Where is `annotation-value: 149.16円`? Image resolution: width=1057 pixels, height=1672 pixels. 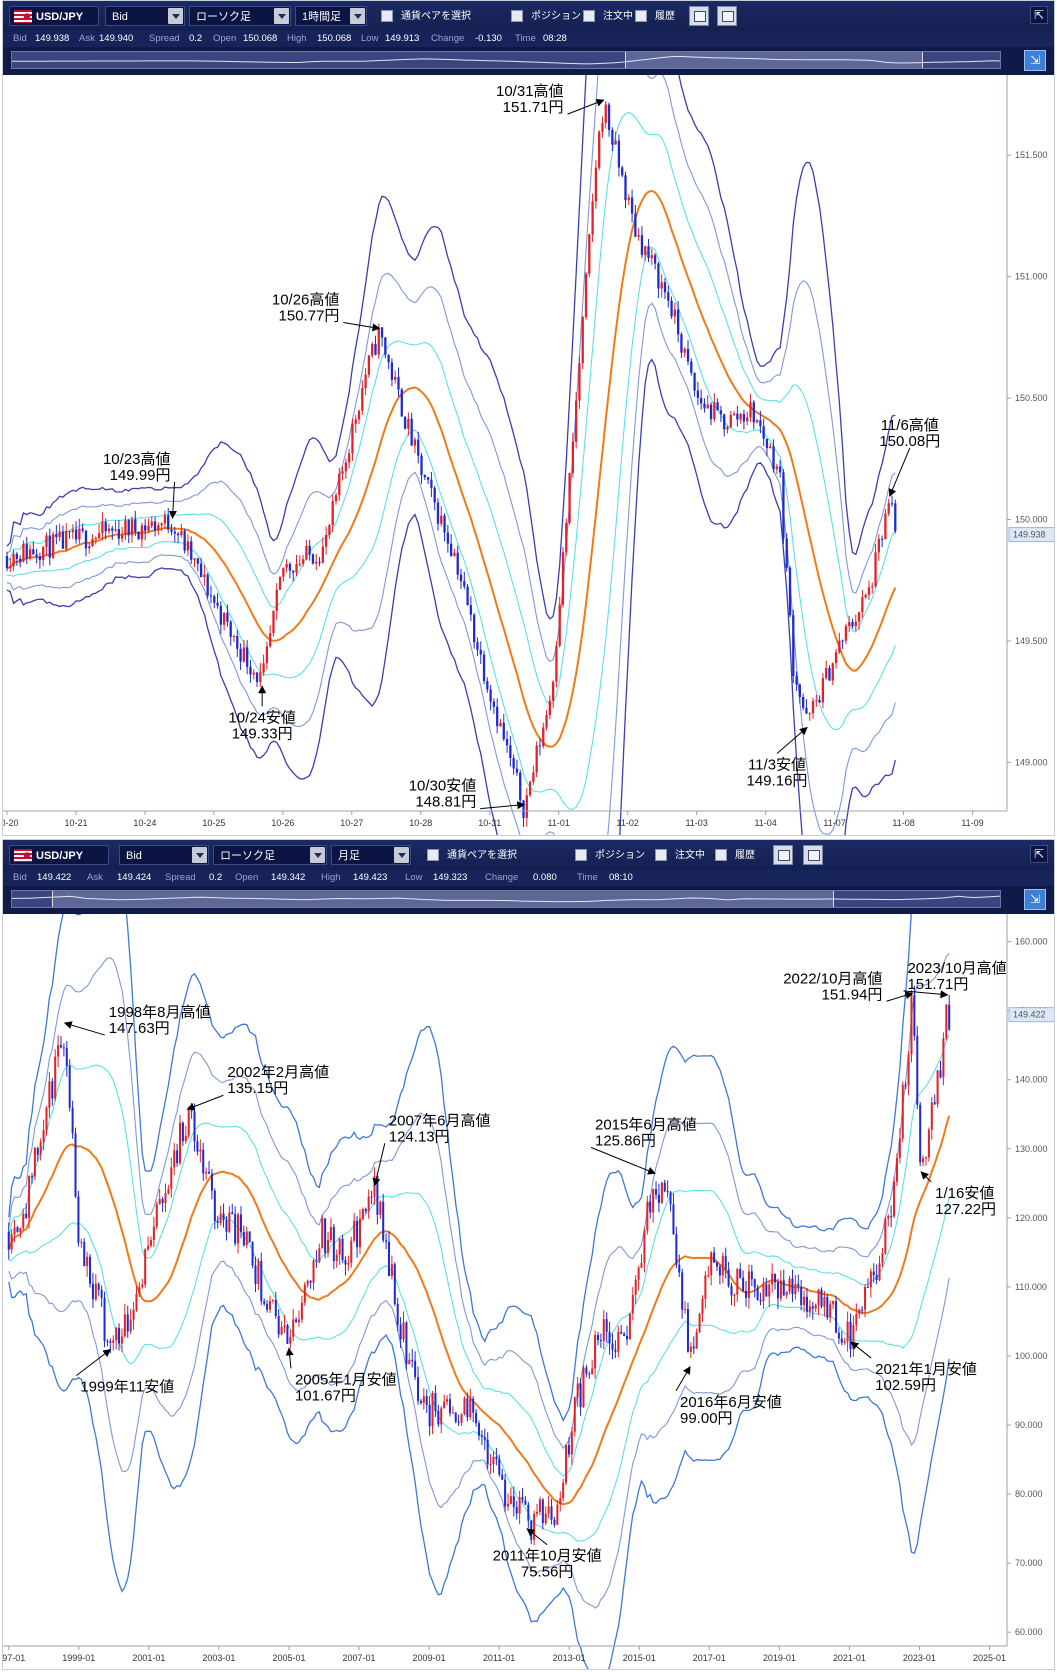
annotation-value: 149.16円 is located at coordinates (777, 781).